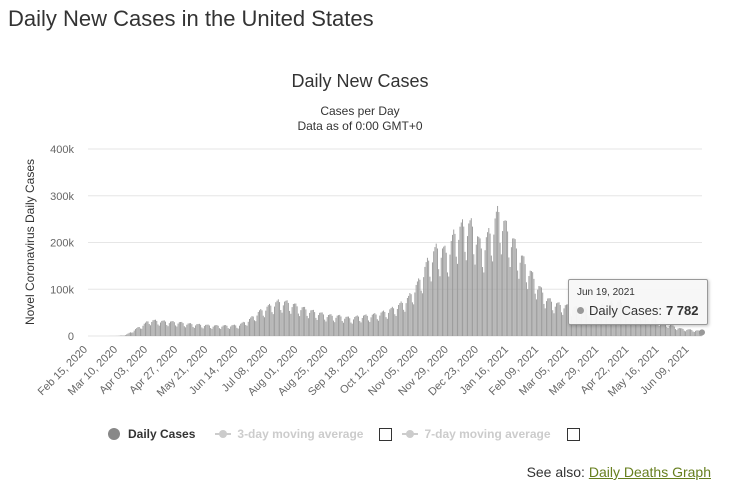 This screenshot has width=731, height=496. I want to click on y-axis-label: Novel Coronavirus Daily Cases, so click(30, 242).